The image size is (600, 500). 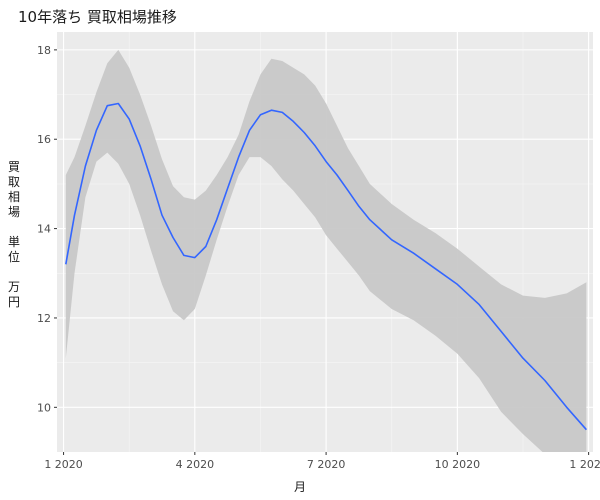 What do you see at coordinates (13, 302) in the screenshot?
I see `y-axis-label-char: 円` at bounding box center [13, 302].